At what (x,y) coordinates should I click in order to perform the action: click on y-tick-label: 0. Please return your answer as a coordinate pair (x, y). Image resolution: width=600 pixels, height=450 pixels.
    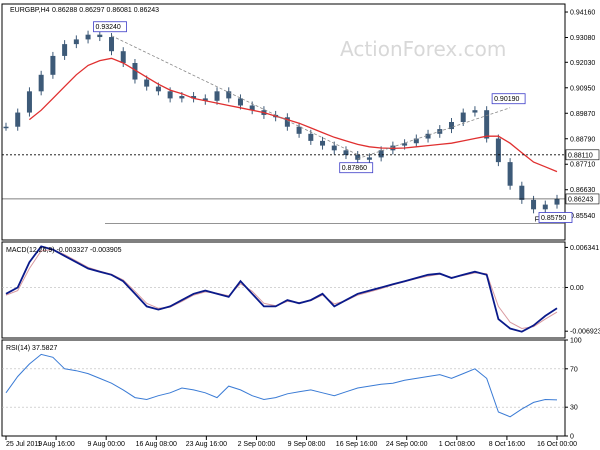
    Looking at the image, I should click on (572, 437).